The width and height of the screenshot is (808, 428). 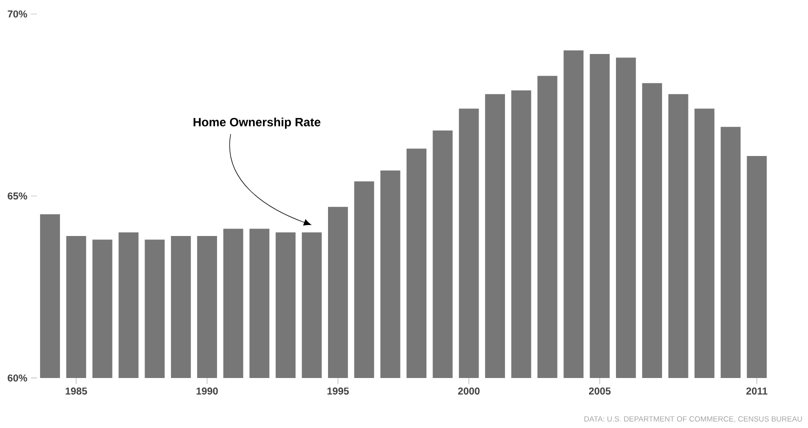 I want to click on x-tick-label: 1995, so click(x=338, y=391).